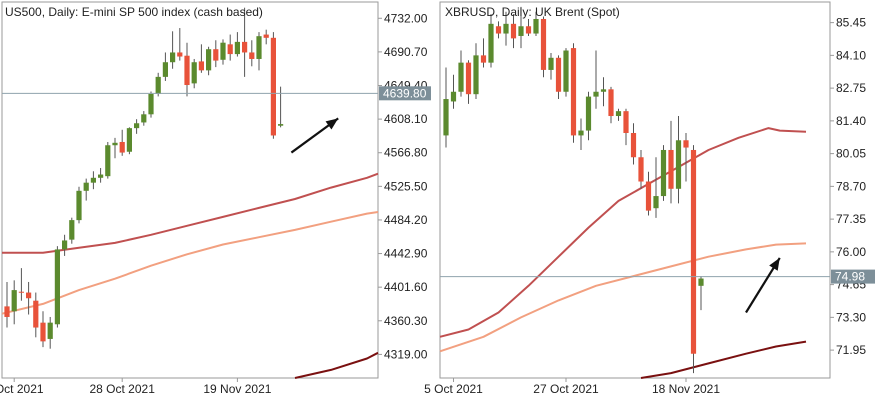 The width and height of the screenshot is (875, 400). Describe the element at coordinates (237, 389) in the screenshot. I see `x-tick-label: 19 Nov 2021` at that location.